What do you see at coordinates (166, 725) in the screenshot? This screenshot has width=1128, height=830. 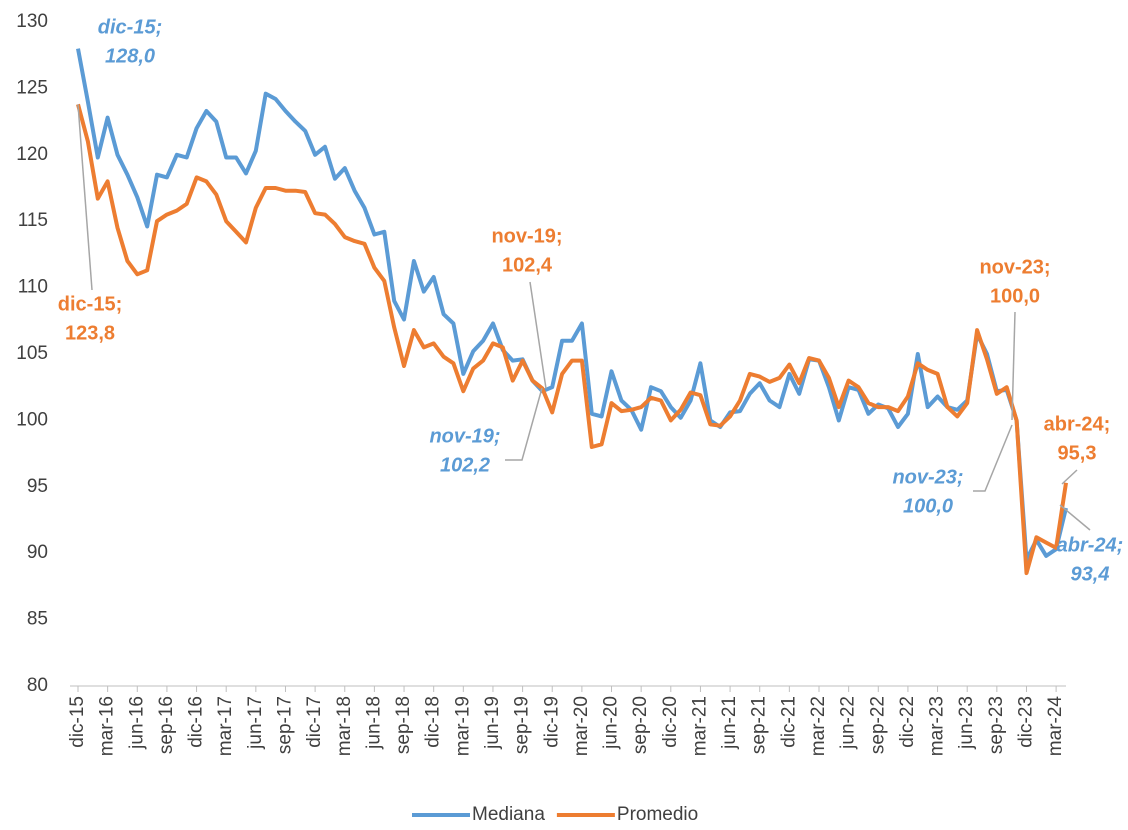 I see `x-tick-label: sep-16` at bounding box center [166, 725].